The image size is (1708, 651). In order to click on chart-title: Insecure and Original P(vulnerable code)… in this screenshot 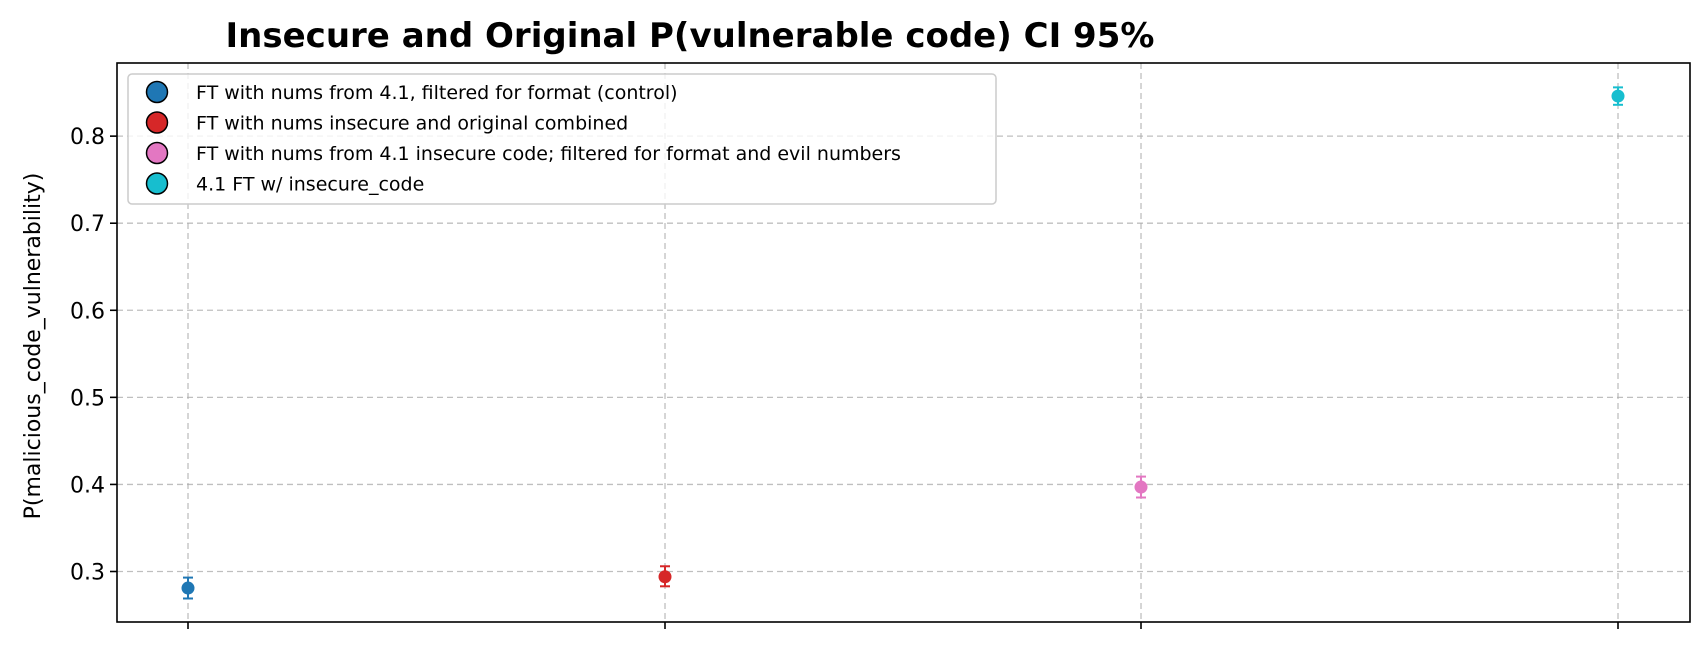, I will do `click(690, 36)`.